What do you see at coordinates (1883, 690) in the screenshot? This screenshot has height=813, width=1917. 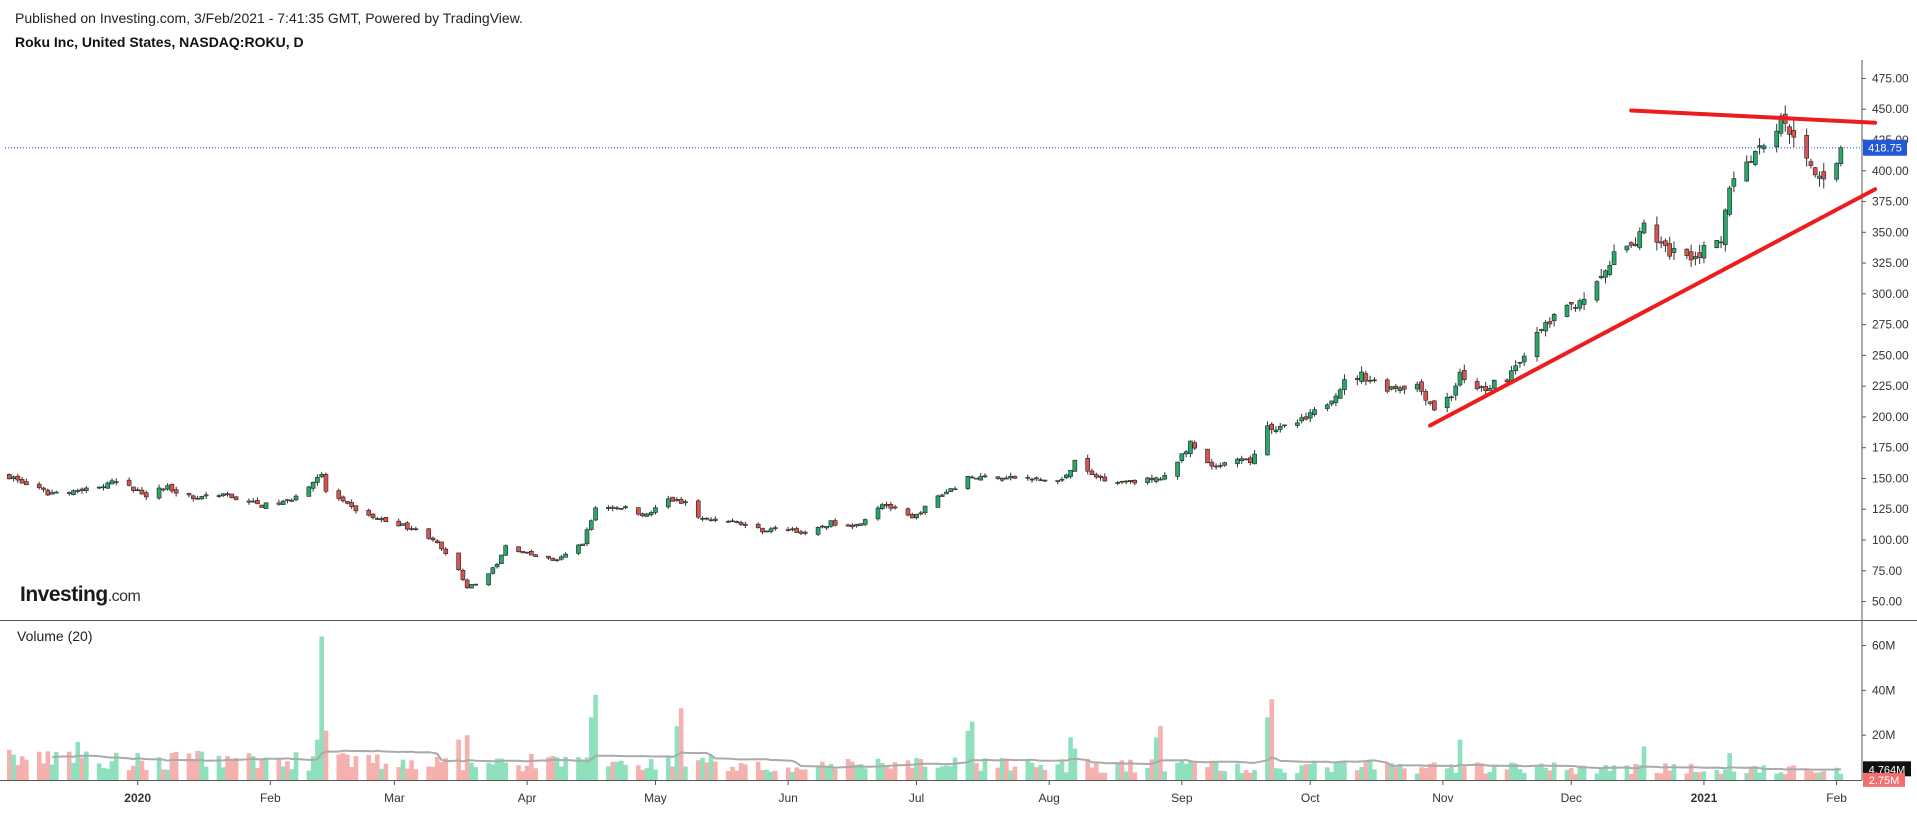 I see `volume-tick-label: 40M` at bounding box center [1883, 690].